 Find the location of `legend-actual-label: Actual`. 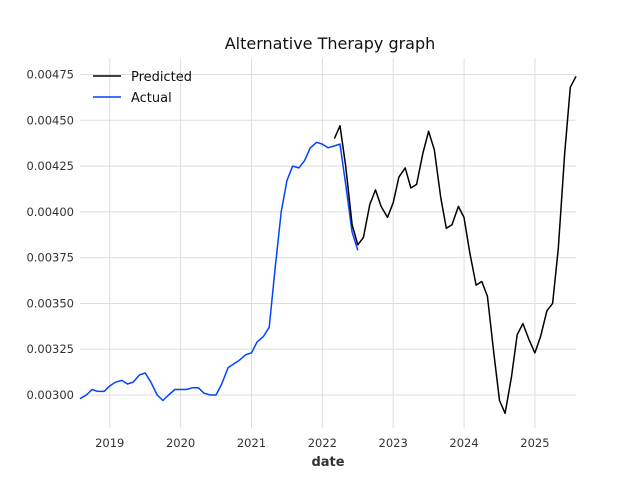

legend-actual-label: Actual is located at coordinates (151, 98).